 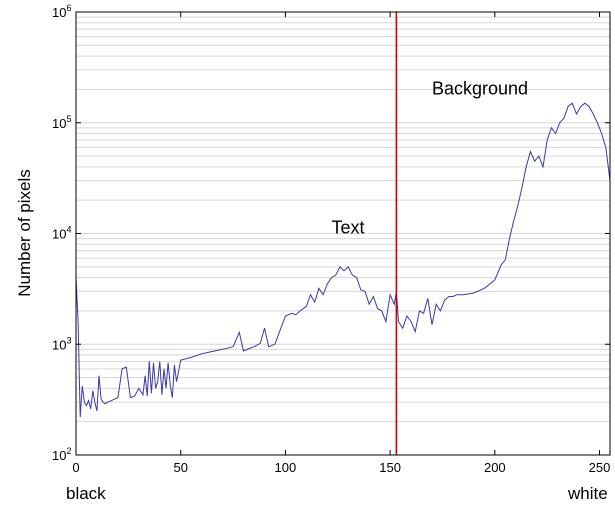 What do you see at coordinates (86, 493) in the screenshot?
I see `x-axis-min-label: black` at bounding box center [86, 493].